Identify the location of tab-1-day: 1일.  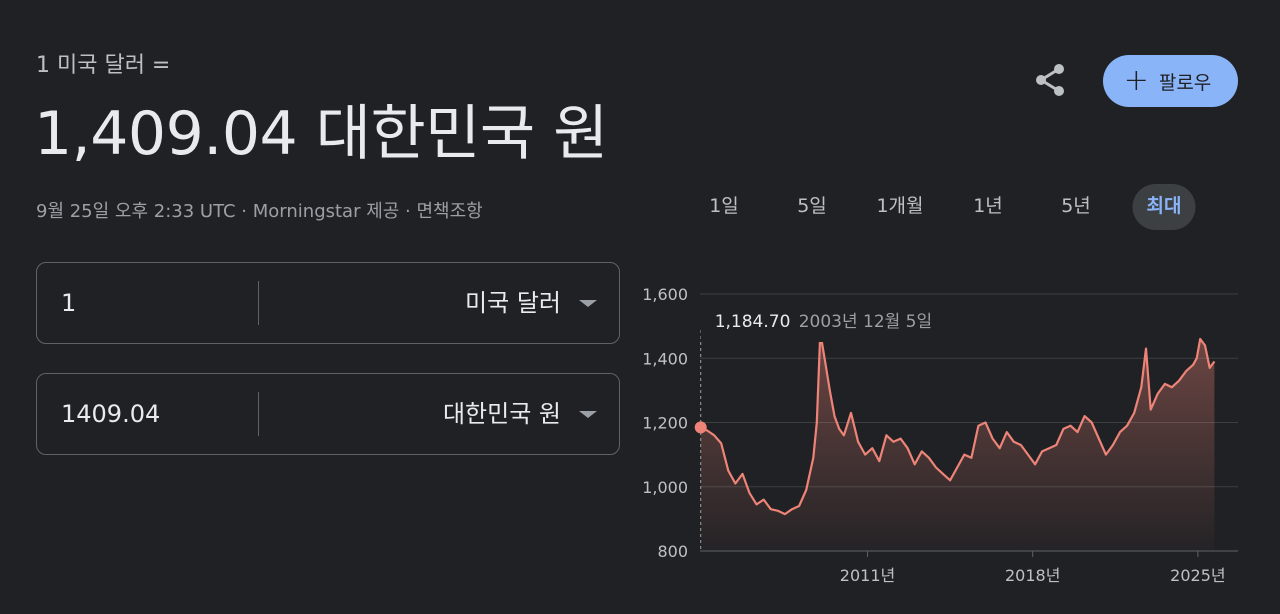
(724, 206).